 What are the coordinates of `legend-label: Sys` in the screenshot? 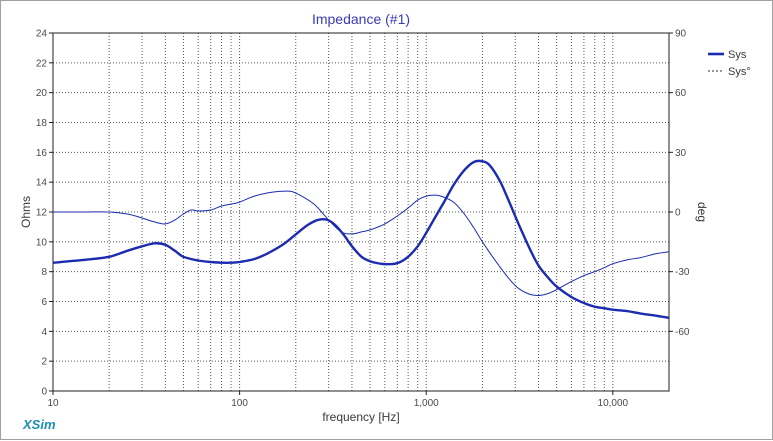 It's located at (737, 55).